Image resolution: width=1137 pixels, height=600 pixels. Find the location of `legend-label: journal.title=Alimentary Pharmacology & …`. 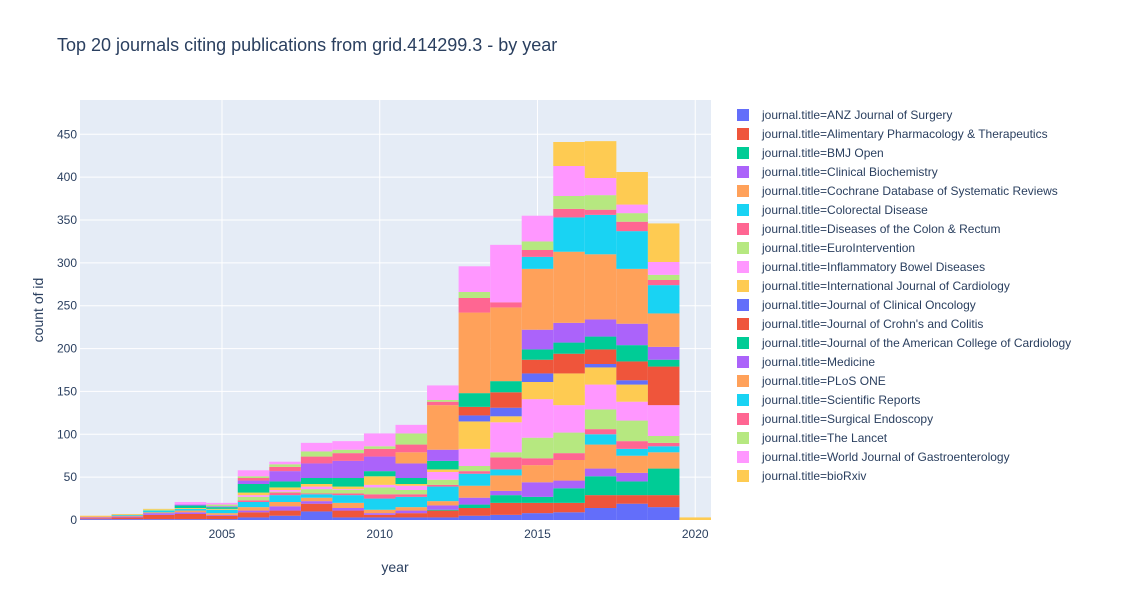

legend-label: journal.title=Alimentary Pharmacology & … is located at coordinates (904, 134).